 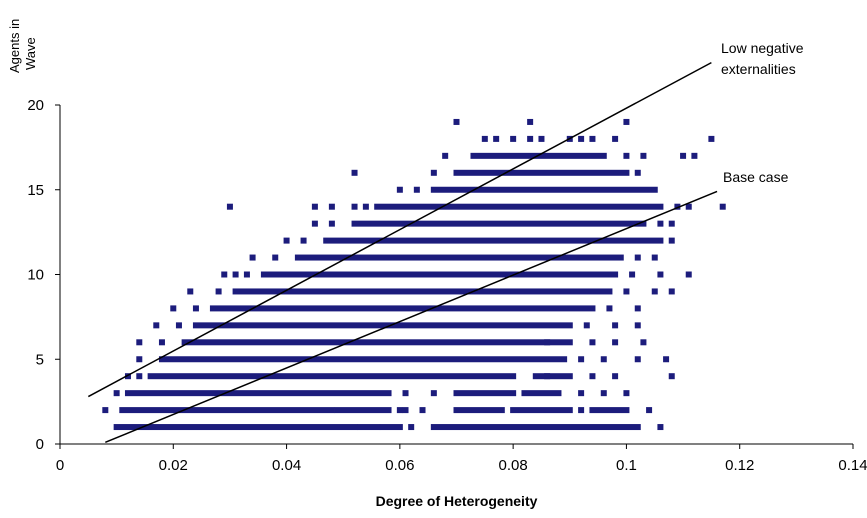 I want to click on y-tick-label: 20, so click(x=35, y=105).